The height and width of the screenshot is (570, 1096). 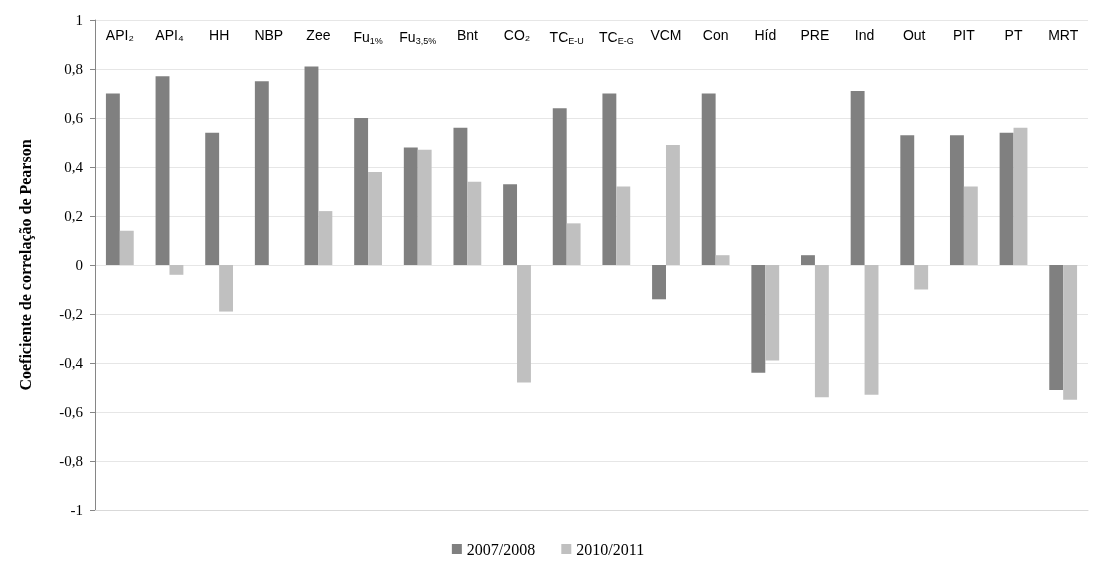 I want to click on y-tick-label: 0,8, so click(x=73, y=69).